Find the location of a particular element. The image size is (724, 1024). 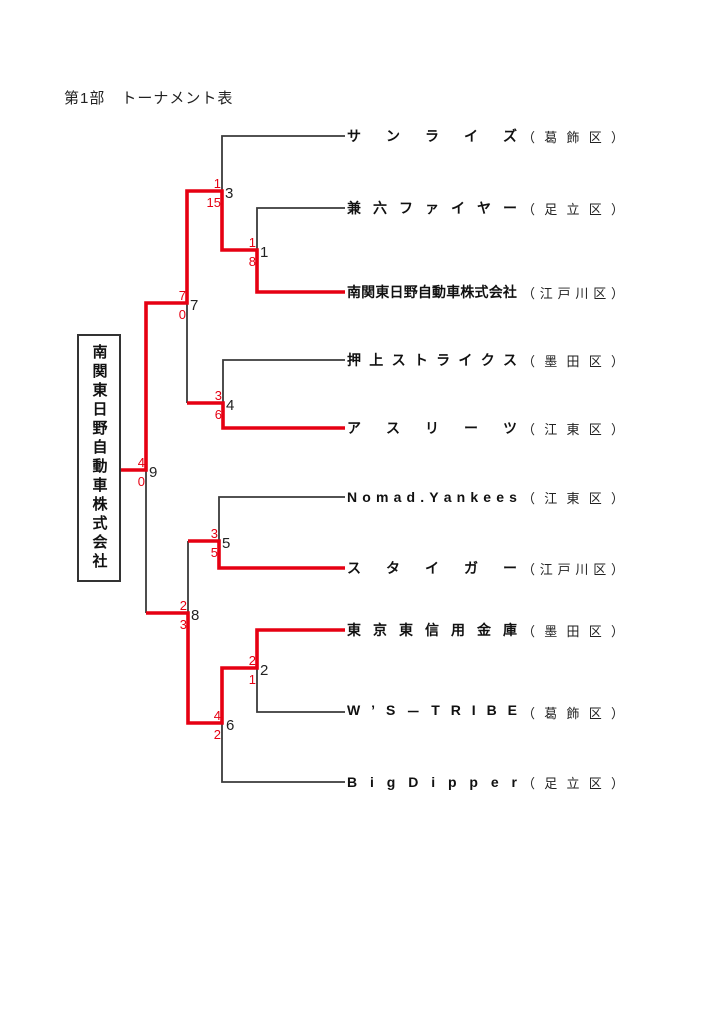

game8-bottom-score: 3 is located at coordinates (183, 624).